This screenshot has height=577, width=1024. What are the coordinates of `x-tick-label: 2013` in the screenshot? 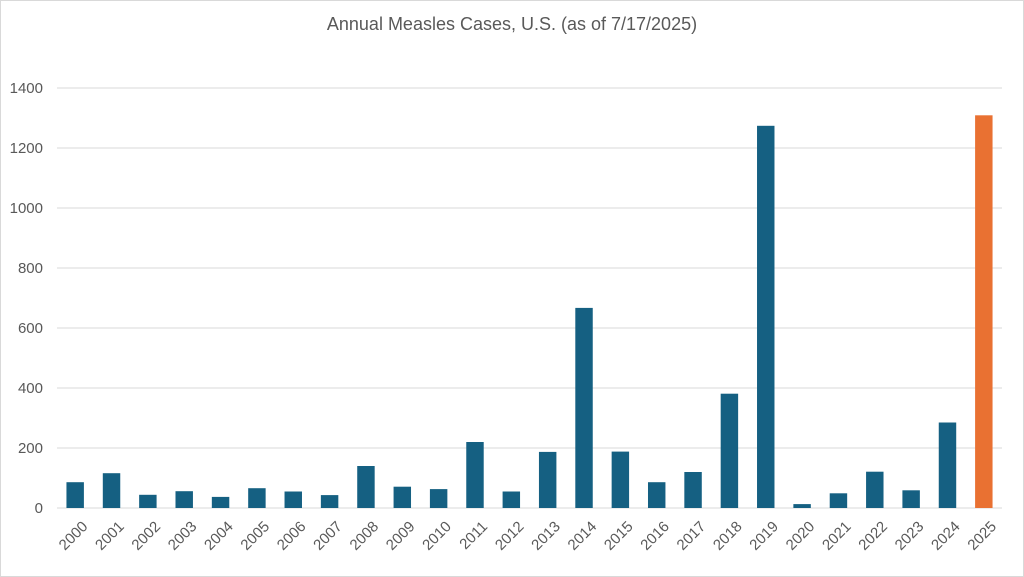 It's located at (546, 536).